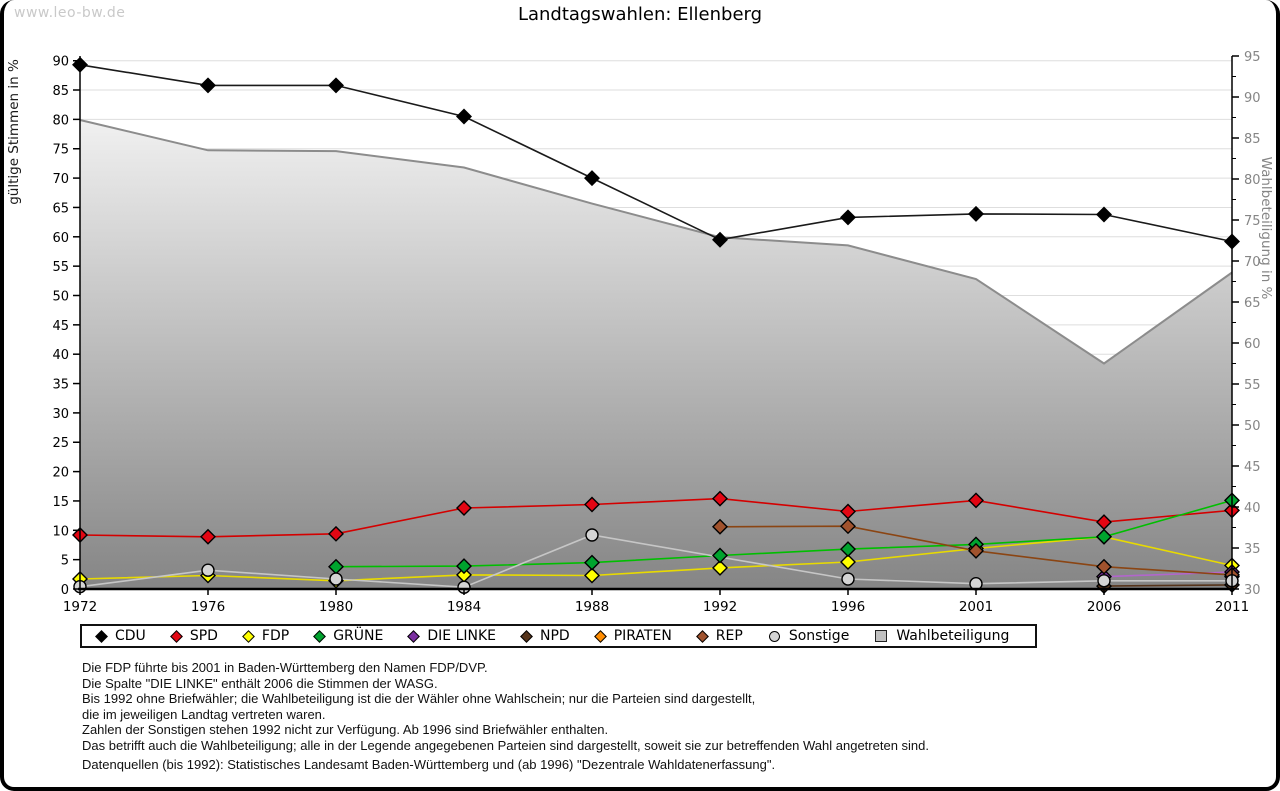 Image resolution: width=1280 pixels, height=791 pixels. I want to click on legend-label: DIE LINKE, so click(461, 636).